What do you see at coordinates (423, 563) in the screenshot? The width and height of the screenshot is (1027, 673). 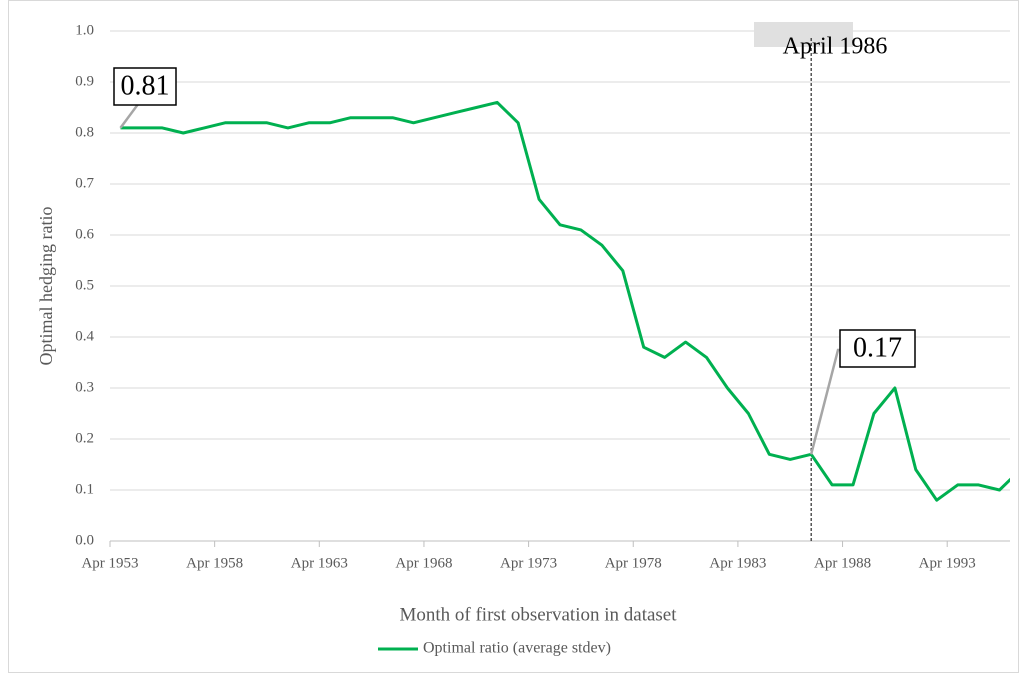 I see `x-tick-label: Apr 1968` at bounding box center [423, 563].